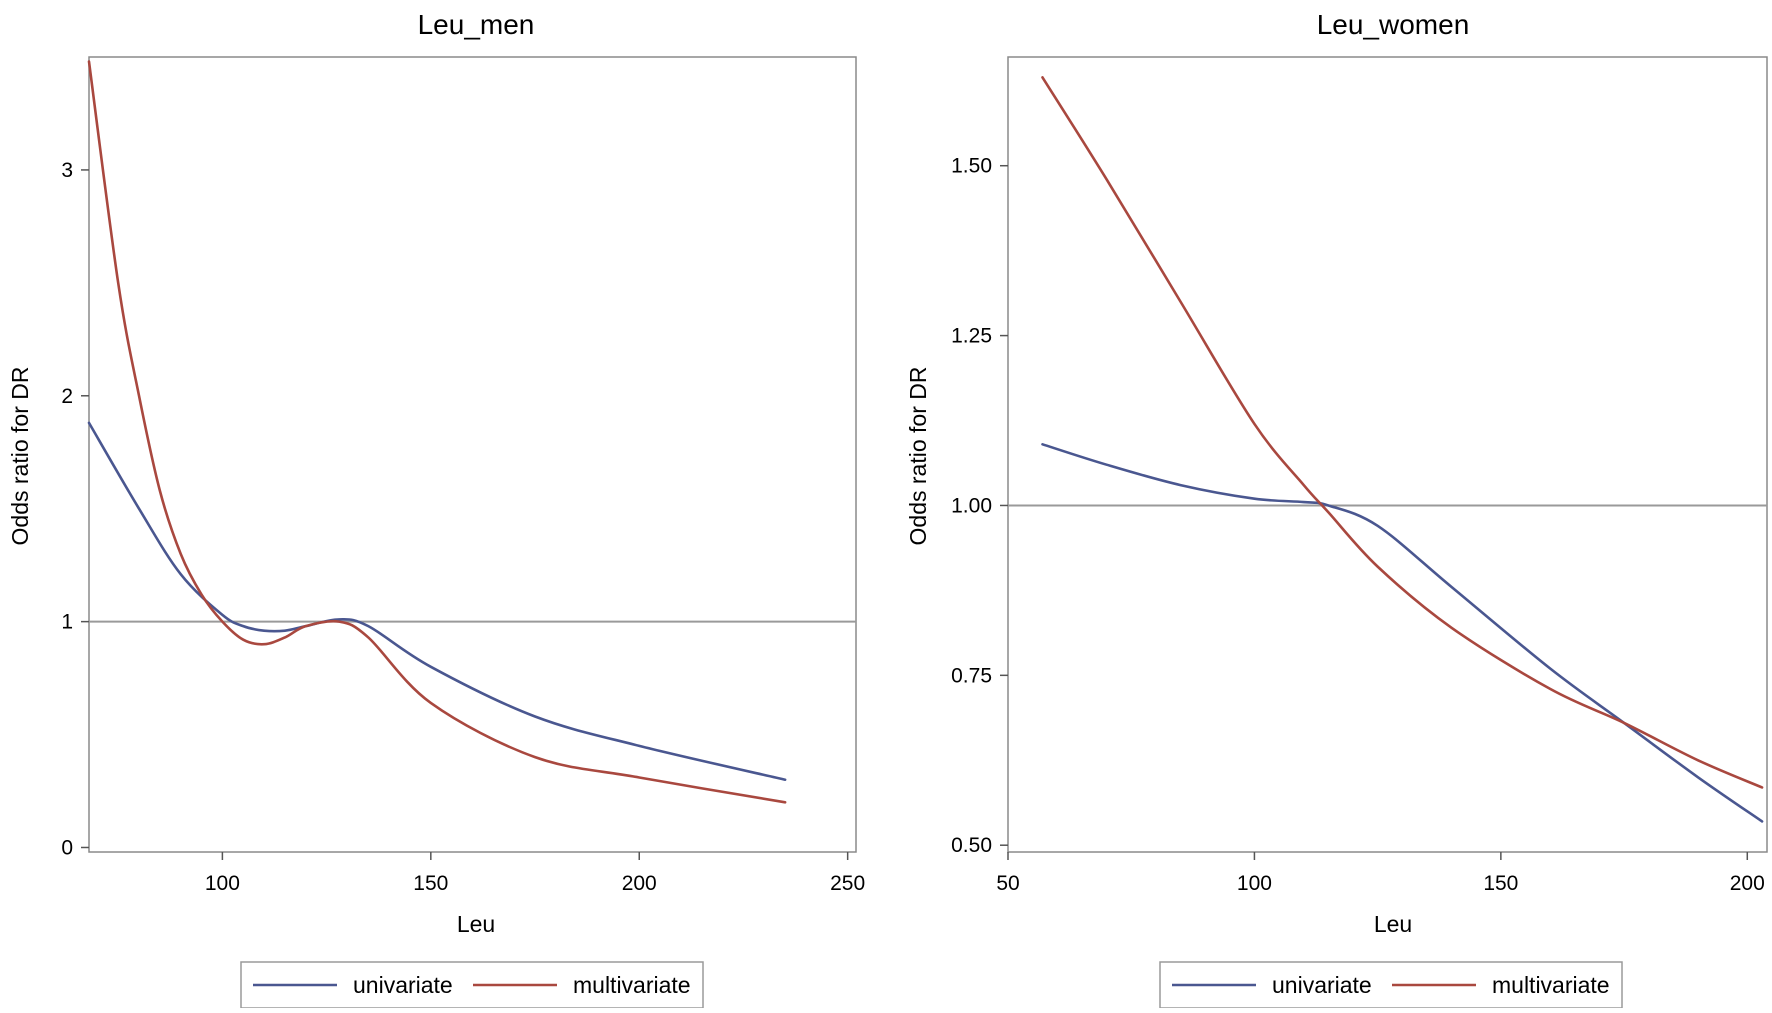 The image size is (1772, 1013). What do you see at coordinates (971, 166) in the screenshot?
I see `y-tick-label: 1.50` at bounding box center [971, 166].